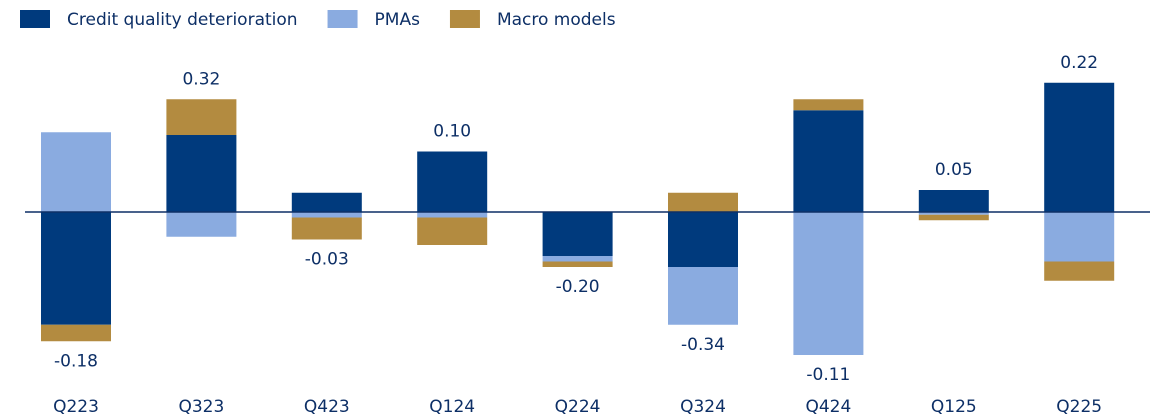 The width and height of the screenshot is (1152, 418). What do you see at coordinates (828, 375) in the screenshot?
I see `total-label: -0.11` at bounding box center [828, 375].